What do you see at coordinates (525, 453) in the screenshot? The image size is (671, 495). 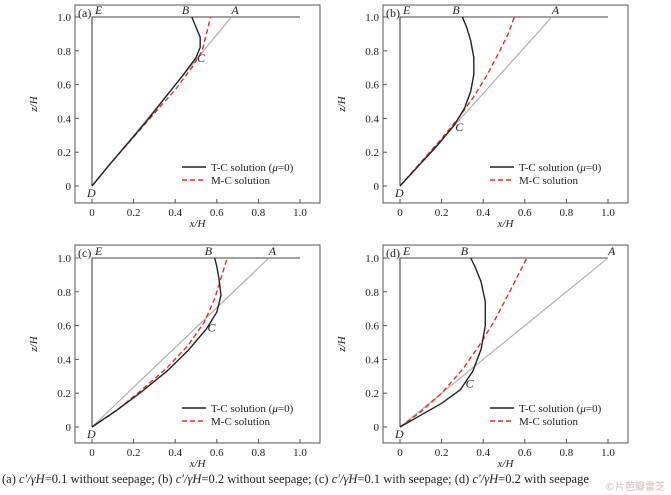 I see `x-tick-label: 0.6` at bounding box center [525, 453].